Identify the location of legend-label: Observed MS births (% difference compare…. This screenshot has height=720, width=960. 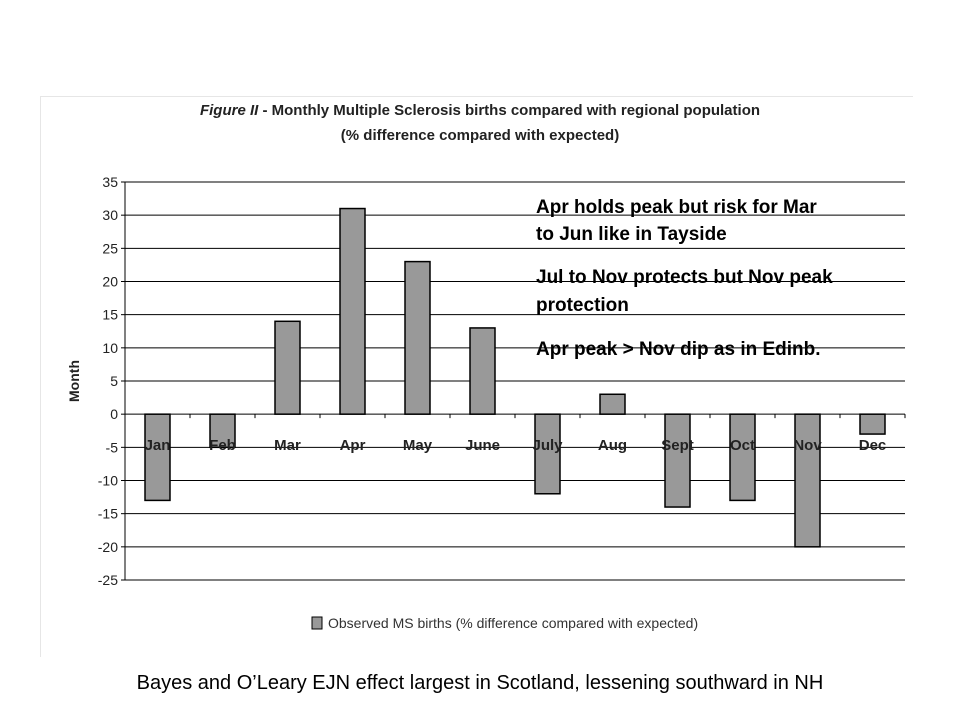
(513, 623).